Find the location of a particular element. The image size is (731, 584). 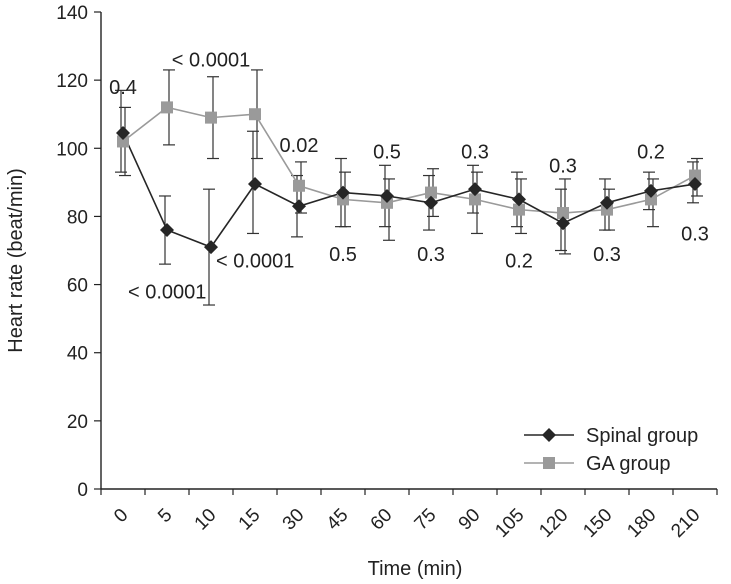

legend-spinal-marker is located at coordinates (549, 435).